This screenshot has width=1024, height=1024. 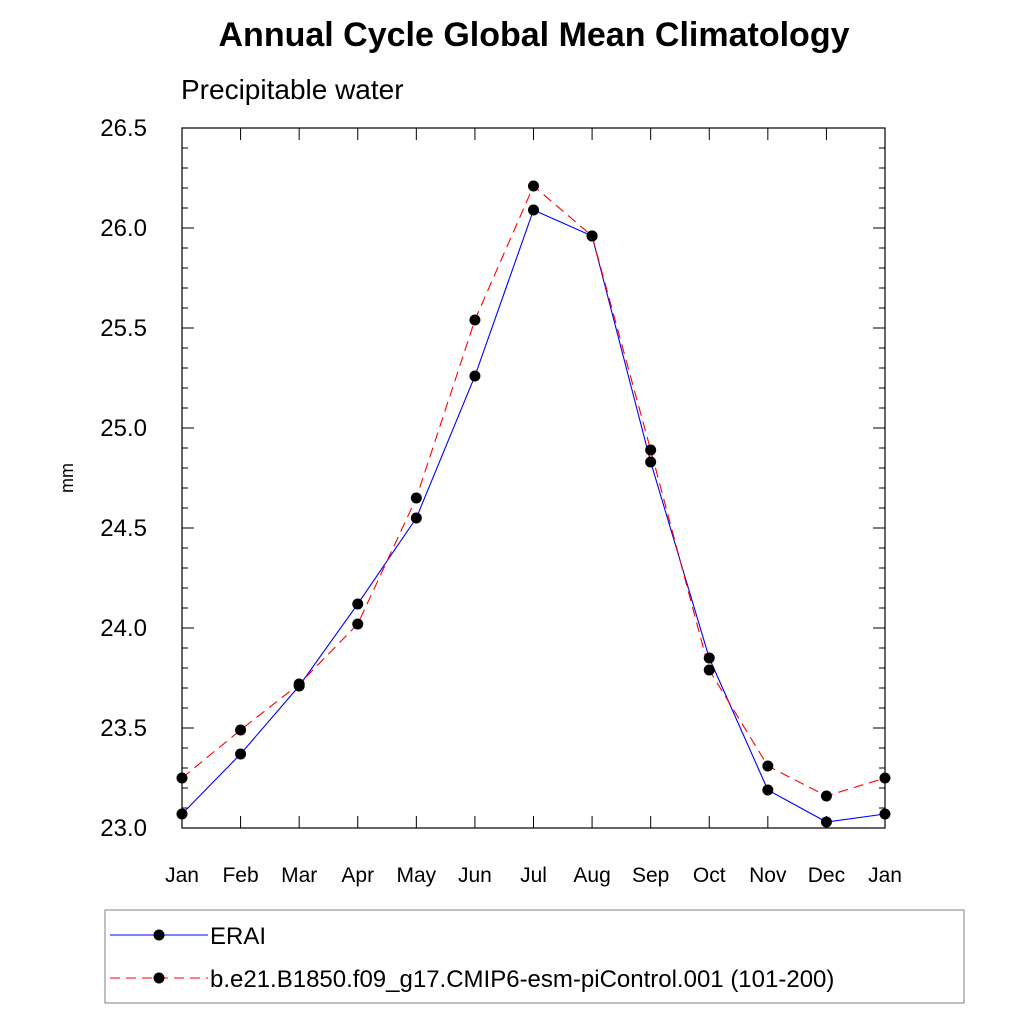 What do you see at coordinates (123, 828) in the screenshot?
I see `y-tick-label: 23.0` at bounding box center [123, 828].